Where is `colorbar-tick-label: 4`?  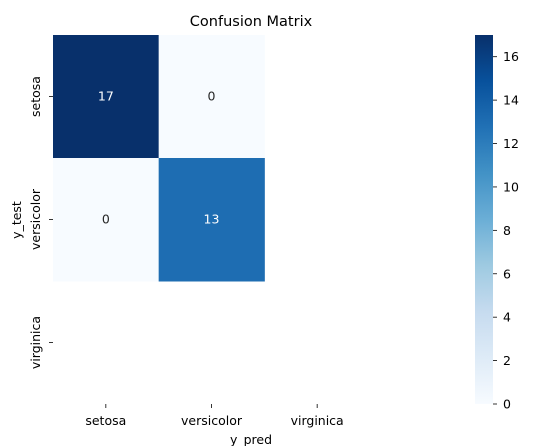
colorbar-tick-label: 4 is located at coordinates (507, 317).